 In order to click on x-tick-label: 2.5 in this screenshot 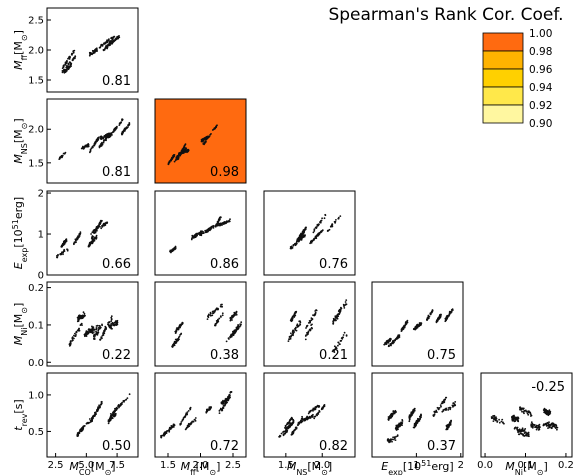, I will do `click(56, 465)`.